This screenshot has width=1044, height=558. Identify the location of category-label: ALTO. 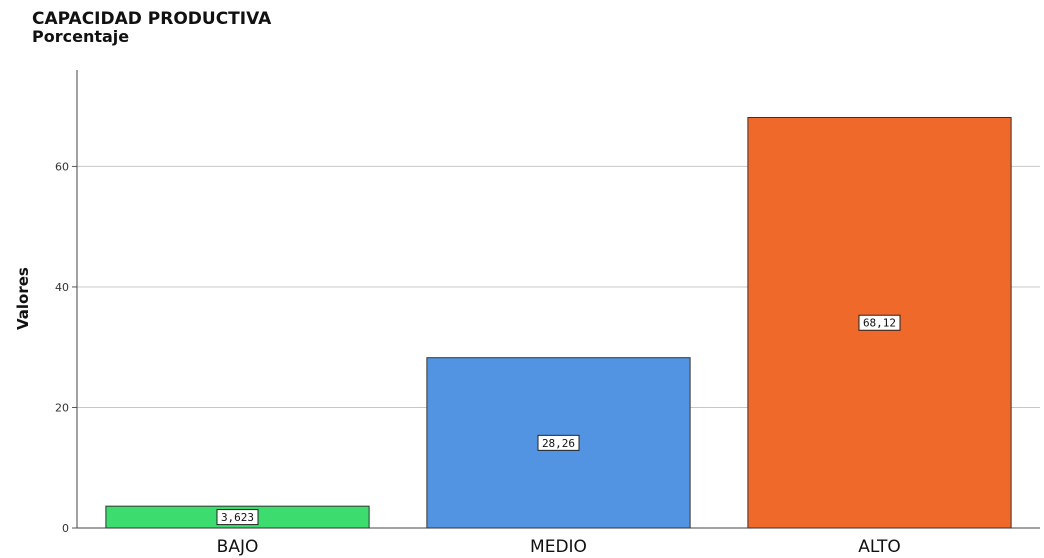
(879, 547).